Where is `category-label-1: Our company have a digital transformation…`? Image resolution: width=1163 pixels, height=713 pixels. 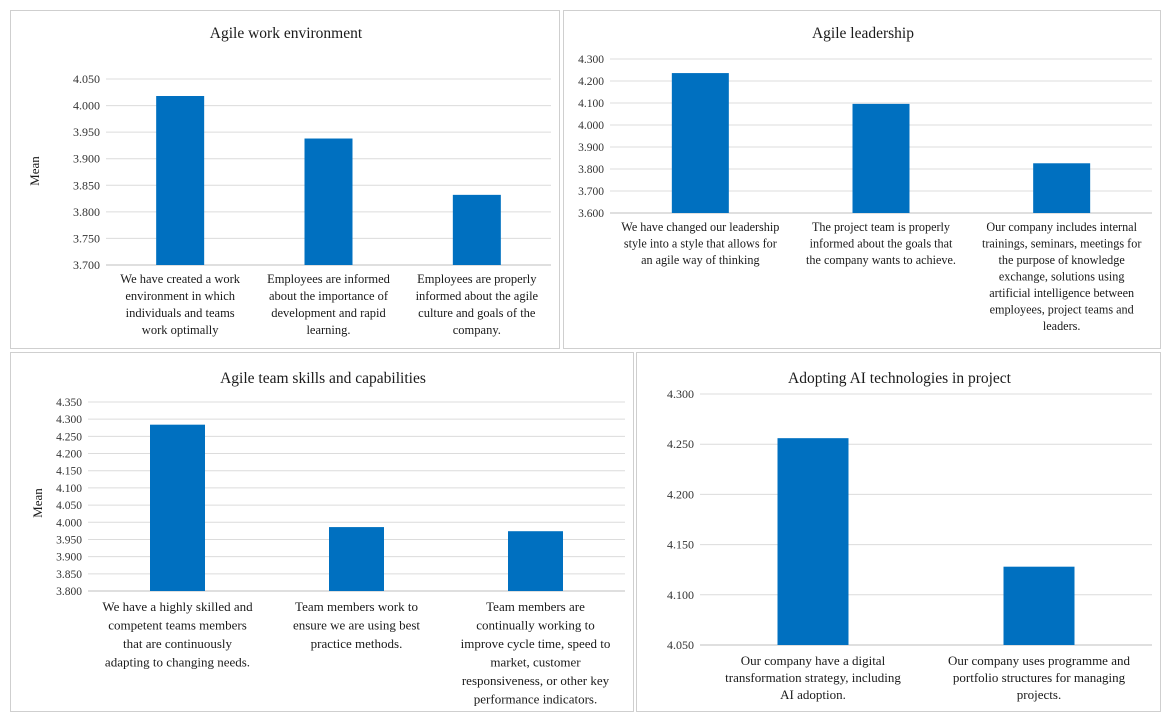
category-label-1: Our company have a digital transformation… is located at coordinates (813, 677).